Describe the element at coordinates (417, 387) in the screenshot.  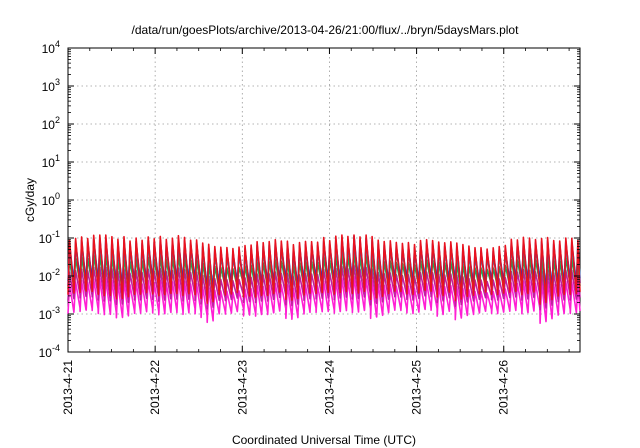
I see `x-tick-label: 2013-4-25` at that location.